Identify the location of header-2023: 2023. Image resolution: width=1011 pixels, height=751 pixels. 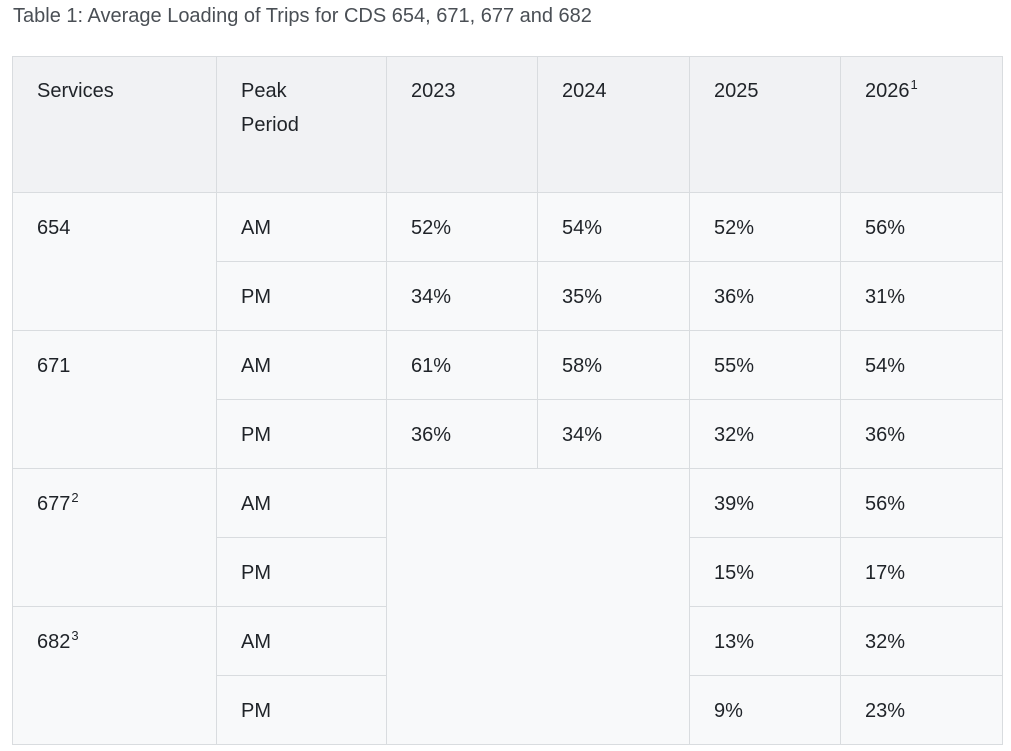
(462, 124).